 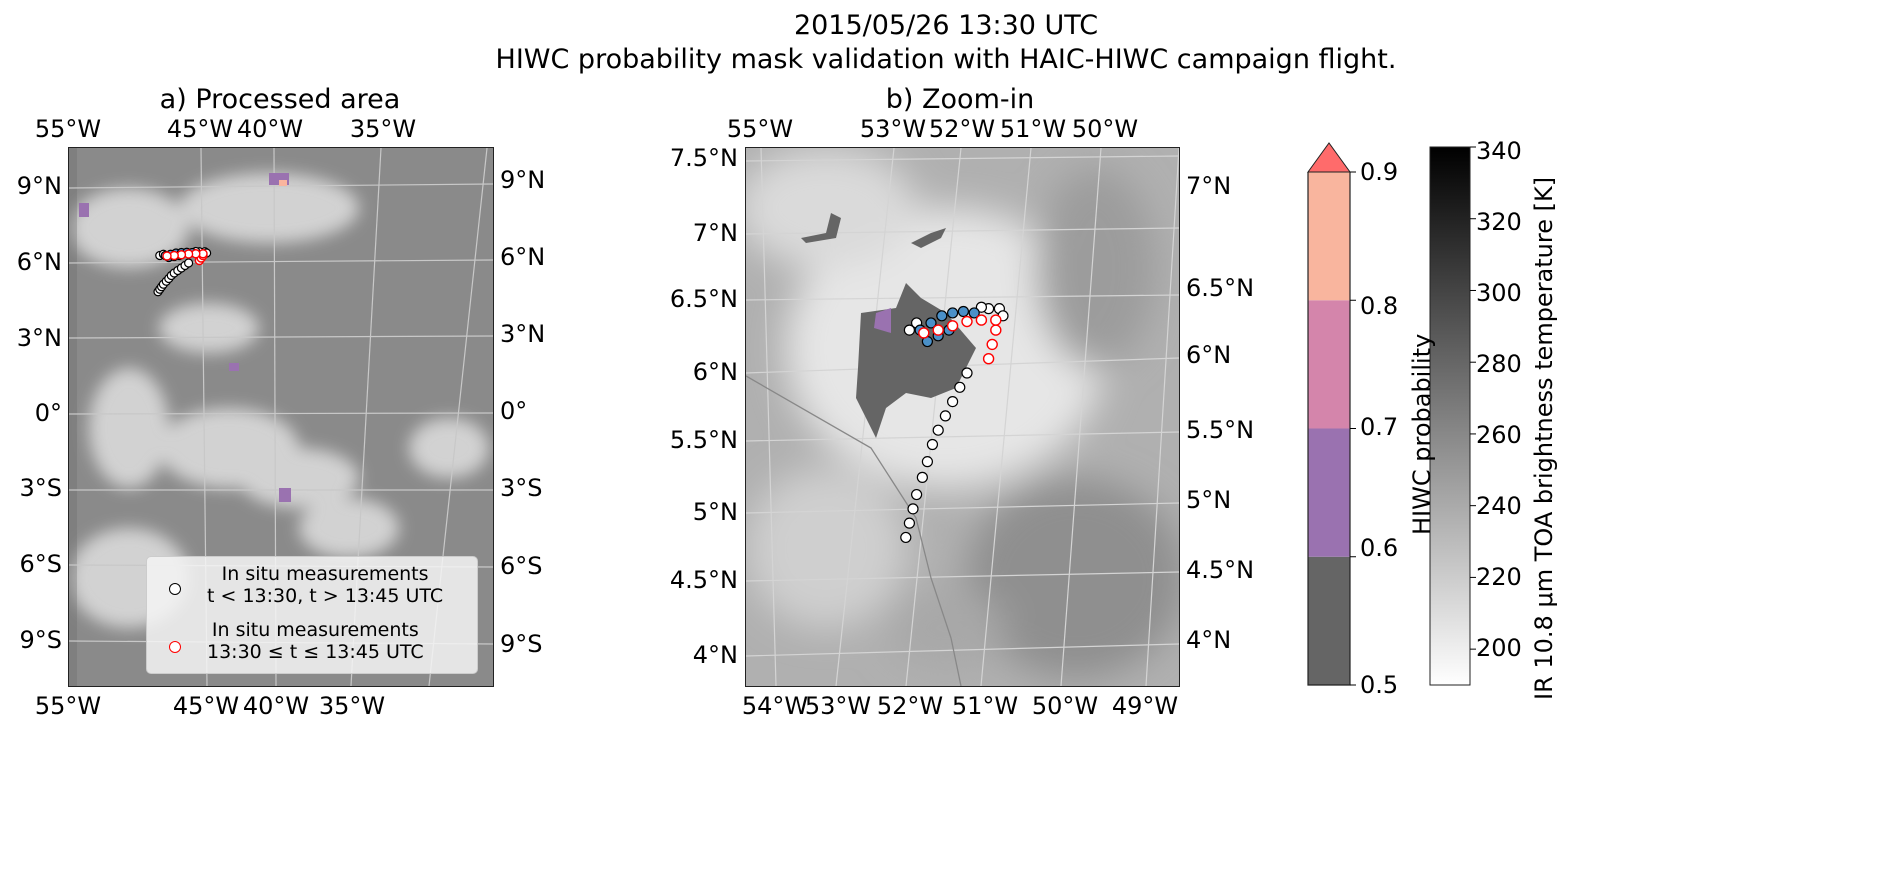 What do you see at coordinates (1499, 435) in the screenshot?
I see `tick-label: 260` at bounding box center [1499, 435].